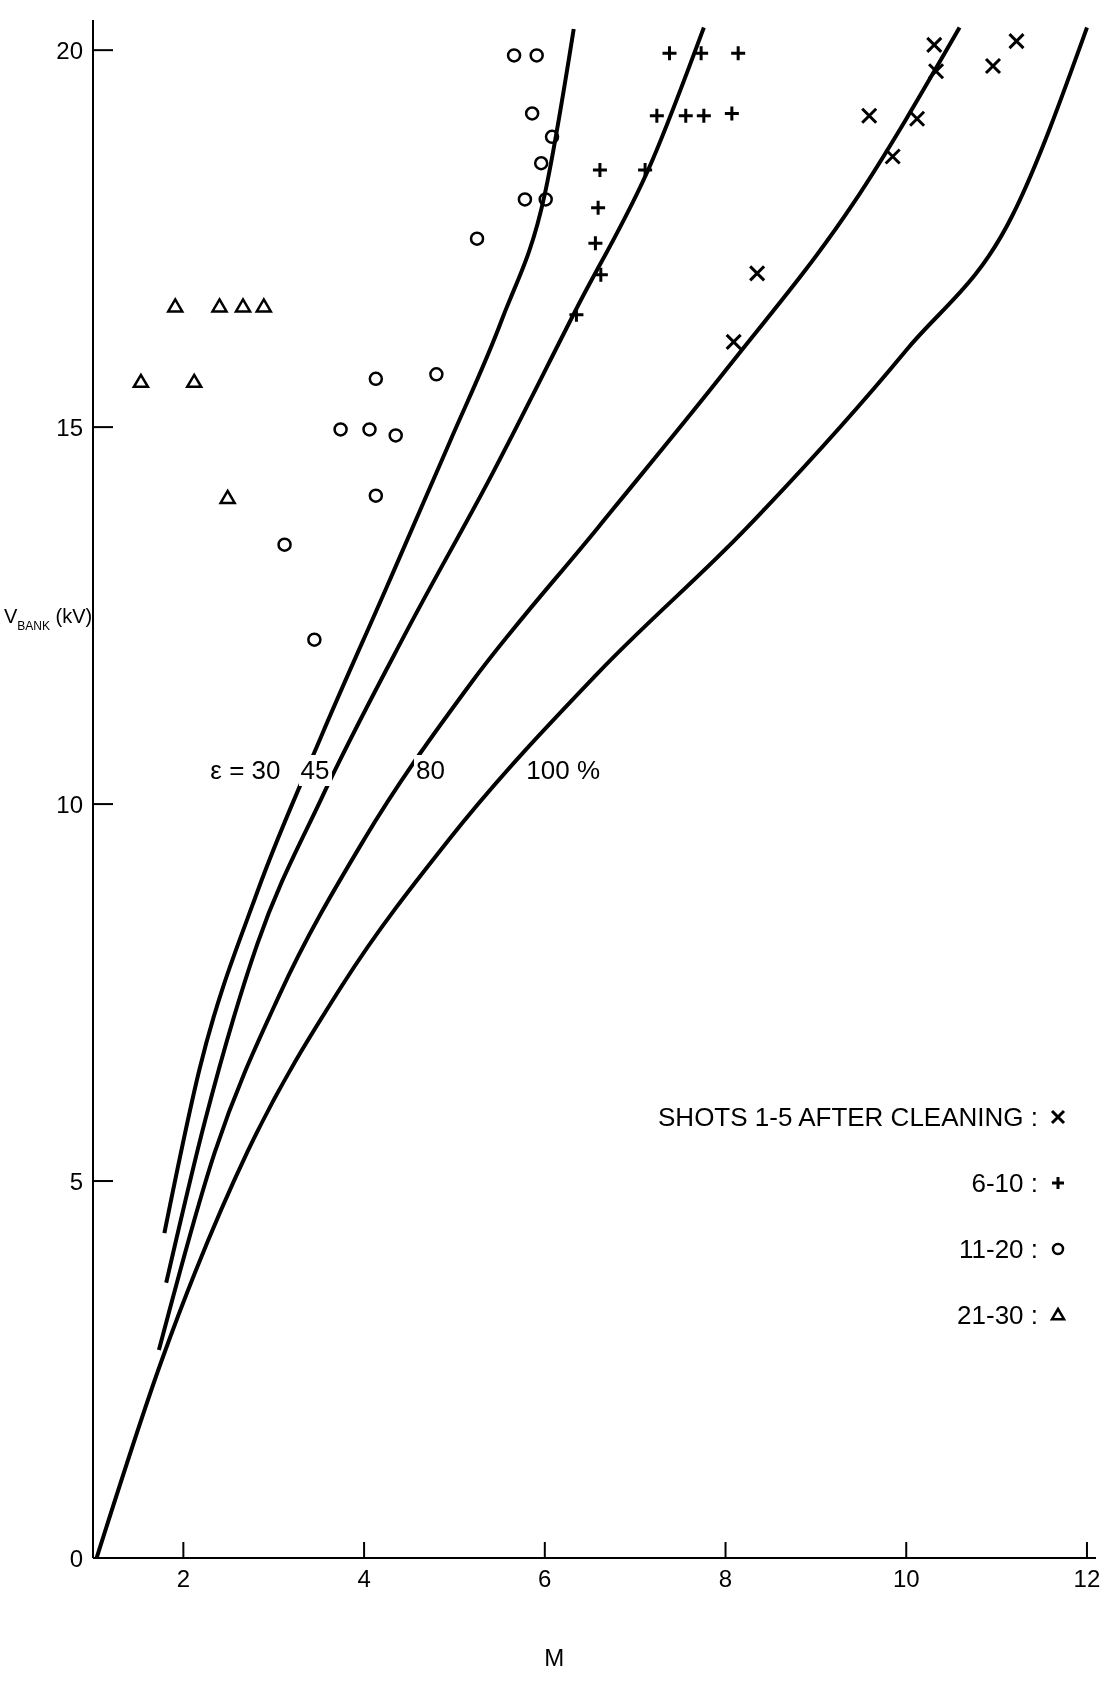 Image resolution: width=1116 pixels, height=1691 pixels. Describe the element at coordinates (906, 1579) in the screenshot. I see `x-tick-label: 10` at that location.